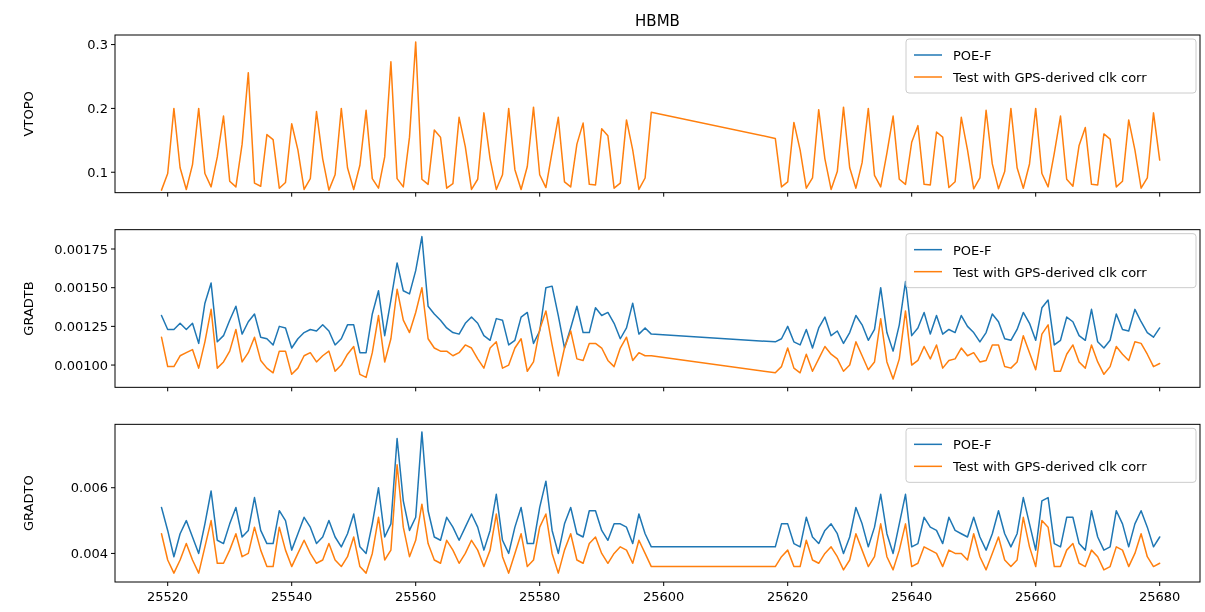 This screenshot has width=1205, height=612. I want to click on y-tick-label: 0.004, so click(89, 553).